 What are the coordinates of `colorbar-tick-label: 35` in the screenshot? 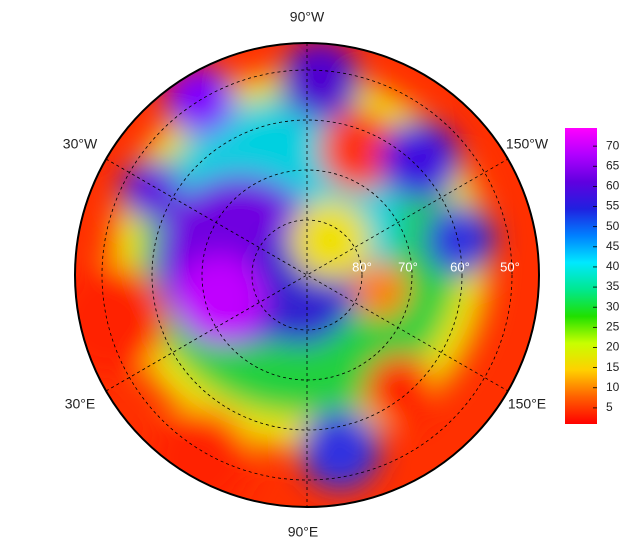 It's located at (613, 286).